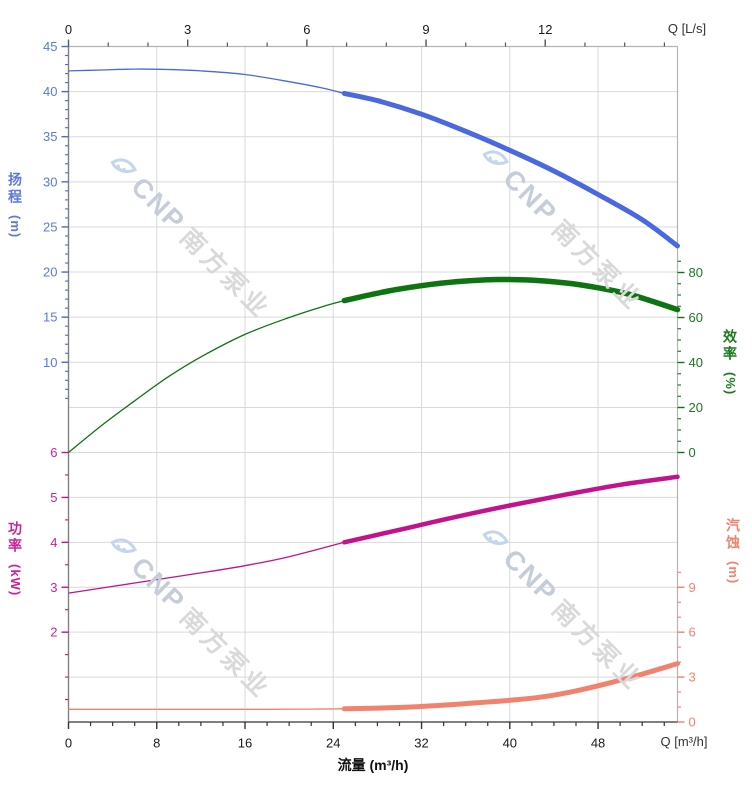 The image size is (752, 797). What do you see at coordinates (373, 765) in the screenshot?
I see `x-axis-title: 流量 (m³/h)` at bounding box center [373, 765].